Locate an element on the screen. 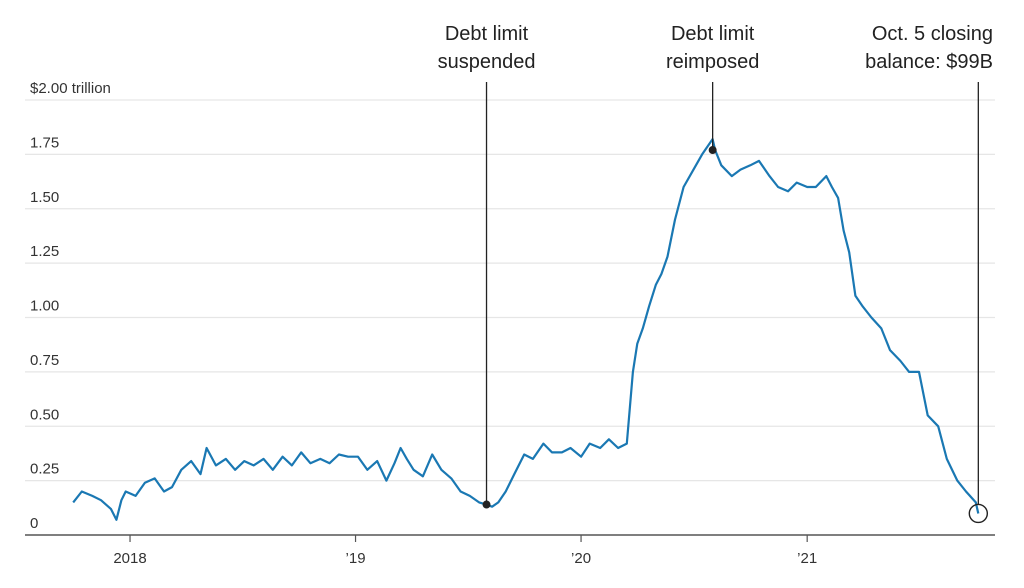  y-tick-label: 0.25 is located at coordinates (44, 469).